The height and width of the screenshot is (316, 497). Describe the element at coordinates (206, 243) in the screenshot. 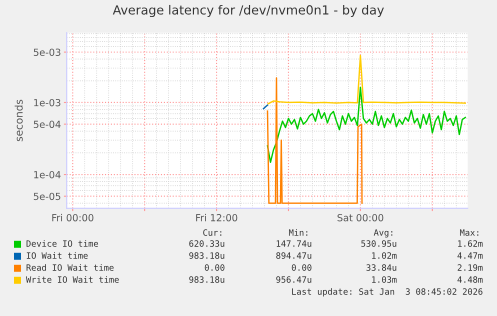

I see `text: 620.33u` at that location.